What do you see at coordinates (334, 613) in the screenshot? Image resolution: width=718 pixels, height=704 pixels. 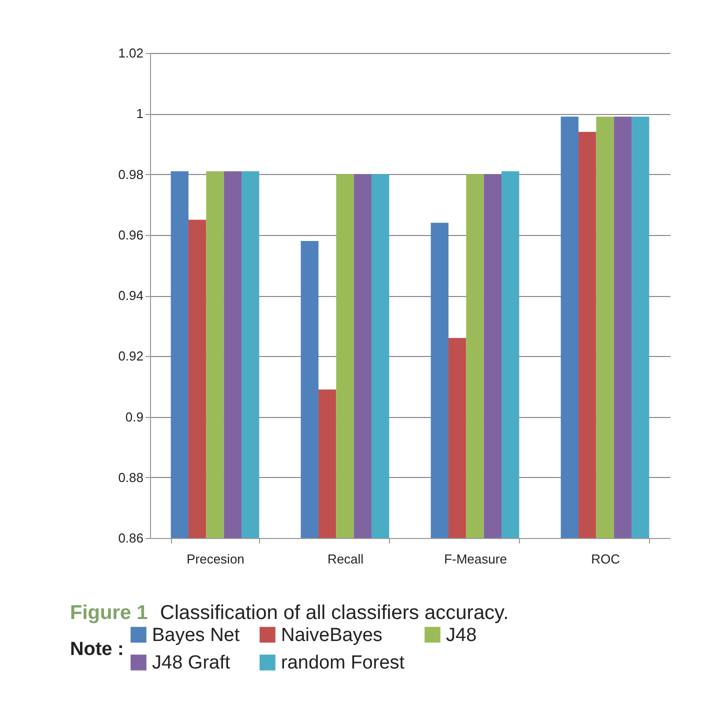 I see `text: Classification of all classifiers accuracy.` at bounding box center [334, 613].